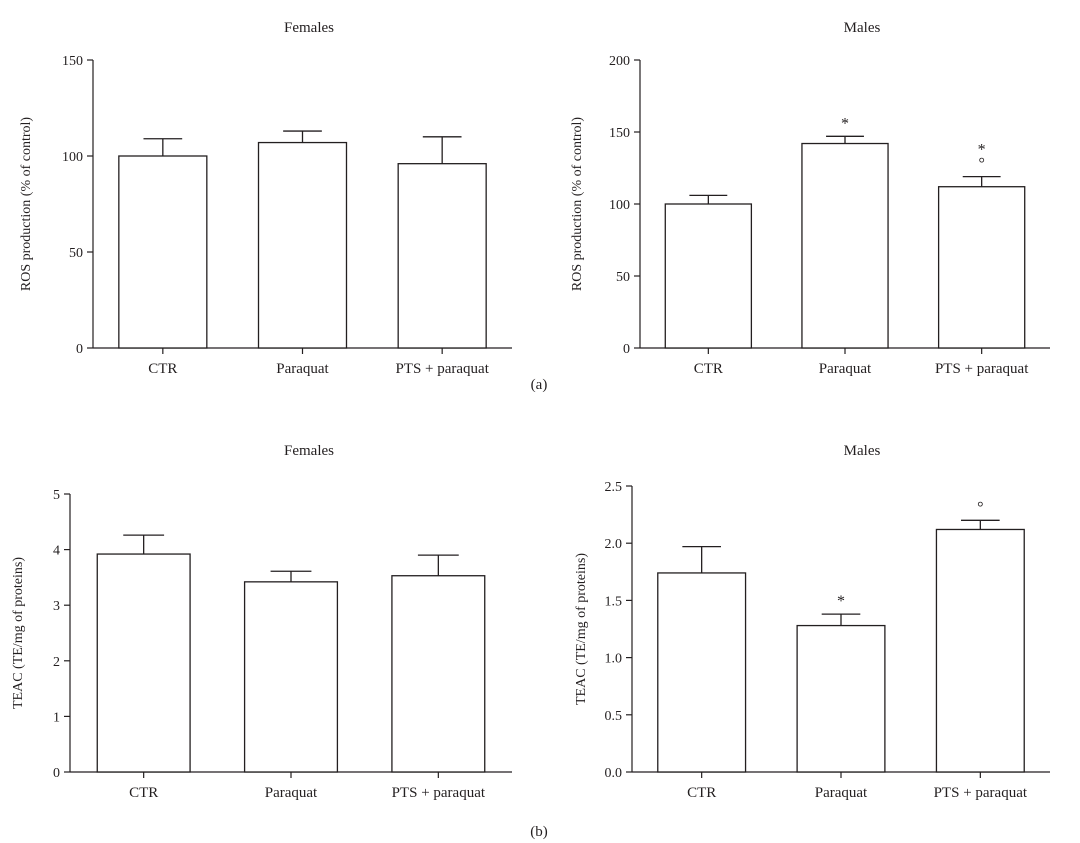 This screenshot has width=1080, height=843. What do you see at coordinates (56, 662) in the screenshot?
I see `y-tick-label: 2` at bounding box center [56, 662].